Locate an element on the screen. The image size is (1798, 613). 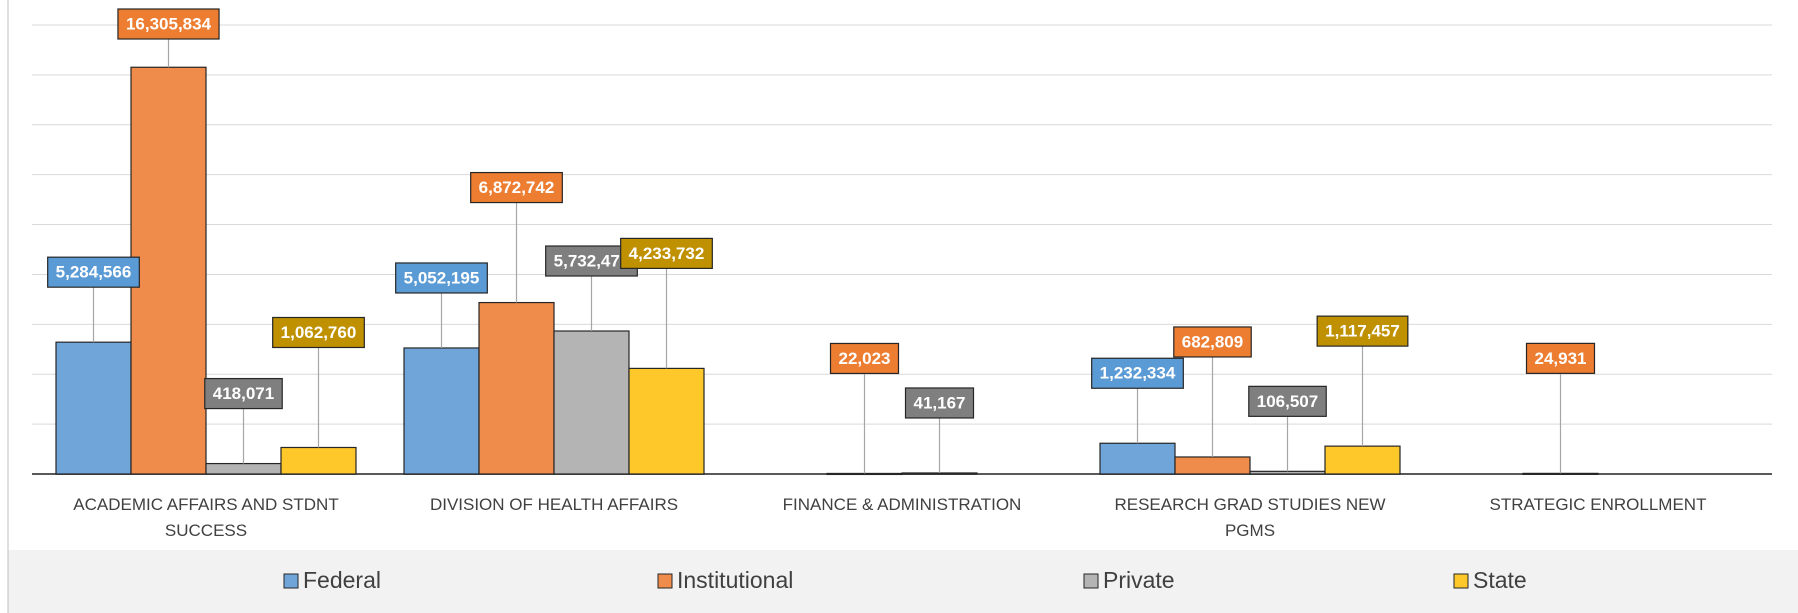
data-label: 106,507 is located at coordinates (1287, 401).